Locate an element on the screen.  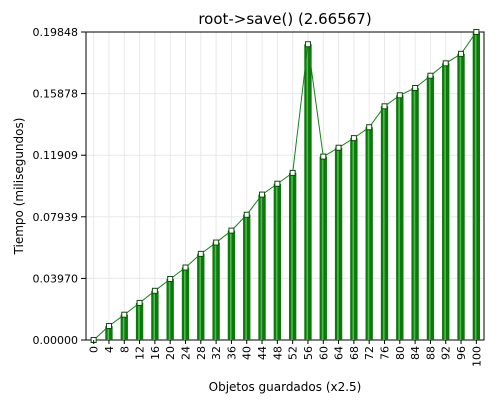
y-tick-label: 0.11909 is located at coordinates (56, 155).